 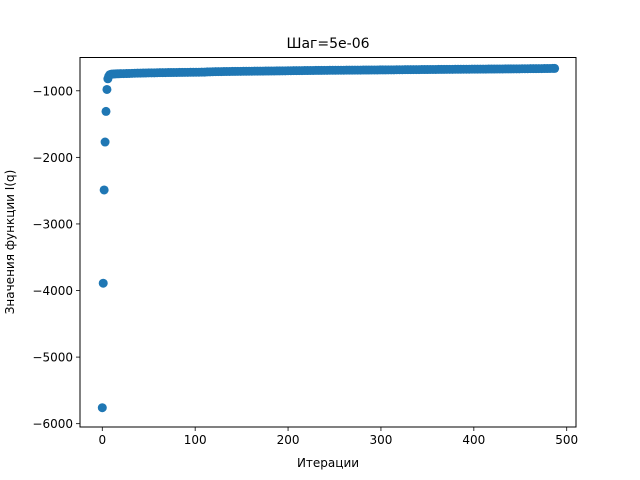 I want to click on x-tick-label: 200, so click(x=288, y=440).